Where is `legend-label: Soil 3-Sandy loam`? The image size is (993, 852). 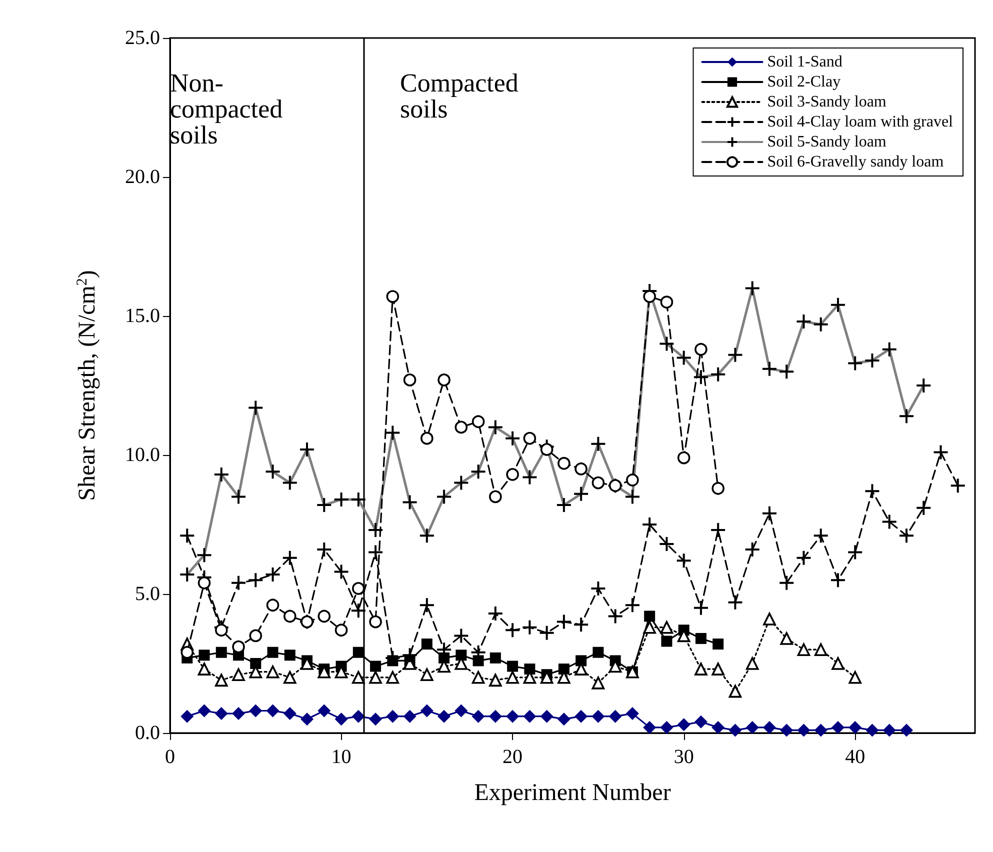
legend-label: Soil 3-Sandy loam is located at coordinates (827, 102).